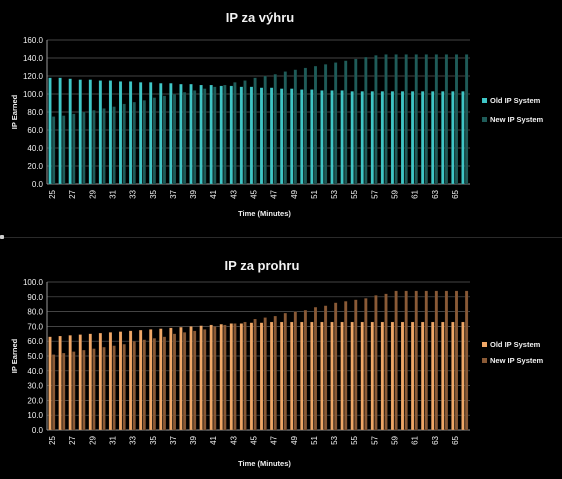 This screenshot has height=479, width=562. What do you see at coordinates (274, 193) in the screenshot?
I see `x-tick-label: 47` at bounding box center [274, 193].